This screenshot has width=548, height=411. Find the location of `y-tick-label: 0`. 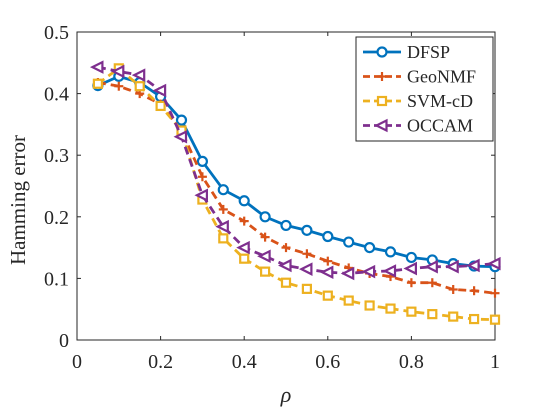

y-tick-label: 0 is located at coordinates (64, 341).